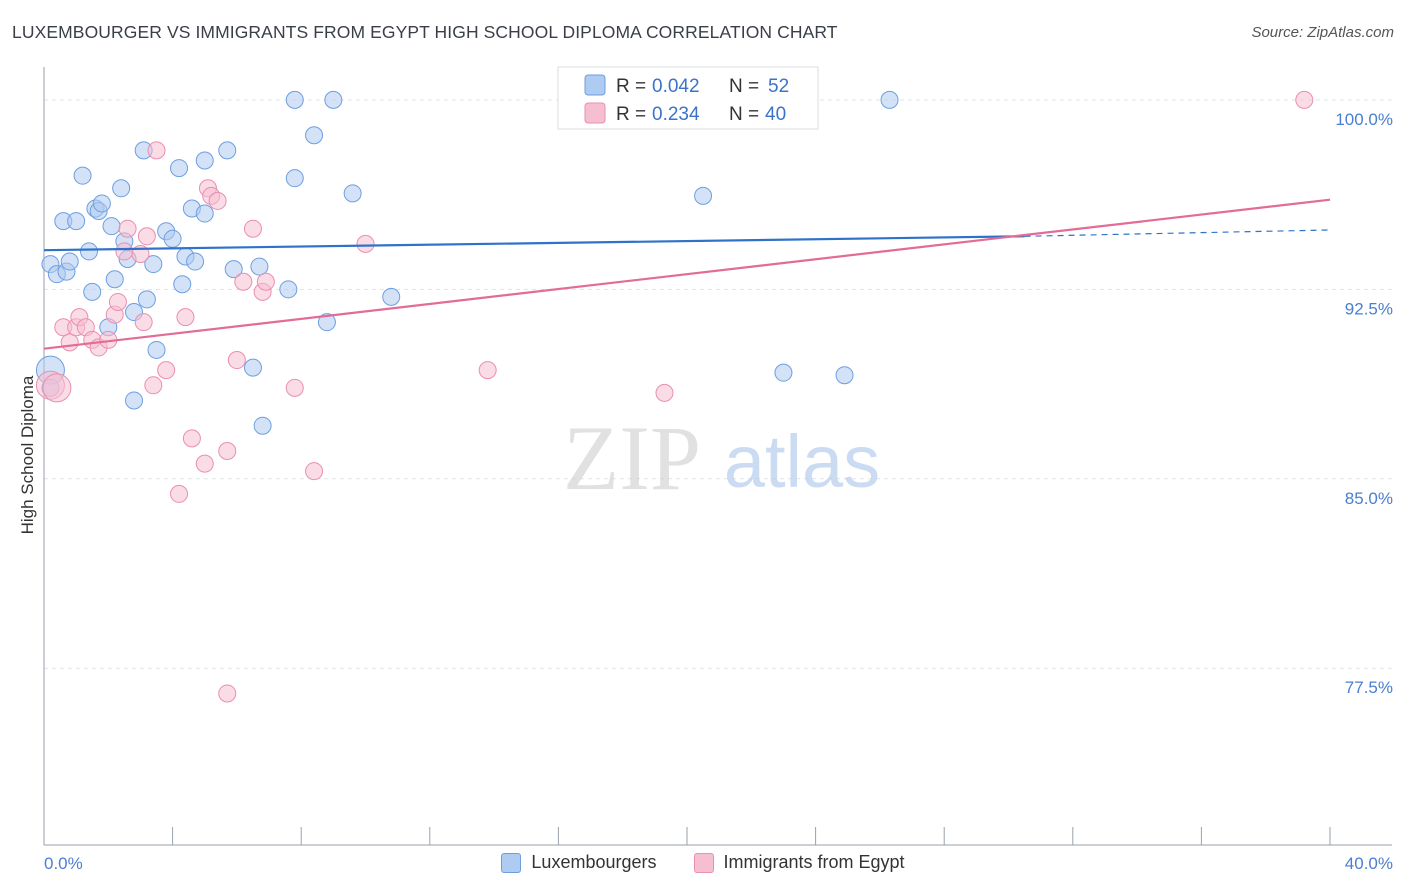 The width and height of the screenshot is (1406, 892). What do you see at coordinates (595, 85) in the screenshot?
I see `legend-swatch-luxembourgers` at bounding box center [595, 85].